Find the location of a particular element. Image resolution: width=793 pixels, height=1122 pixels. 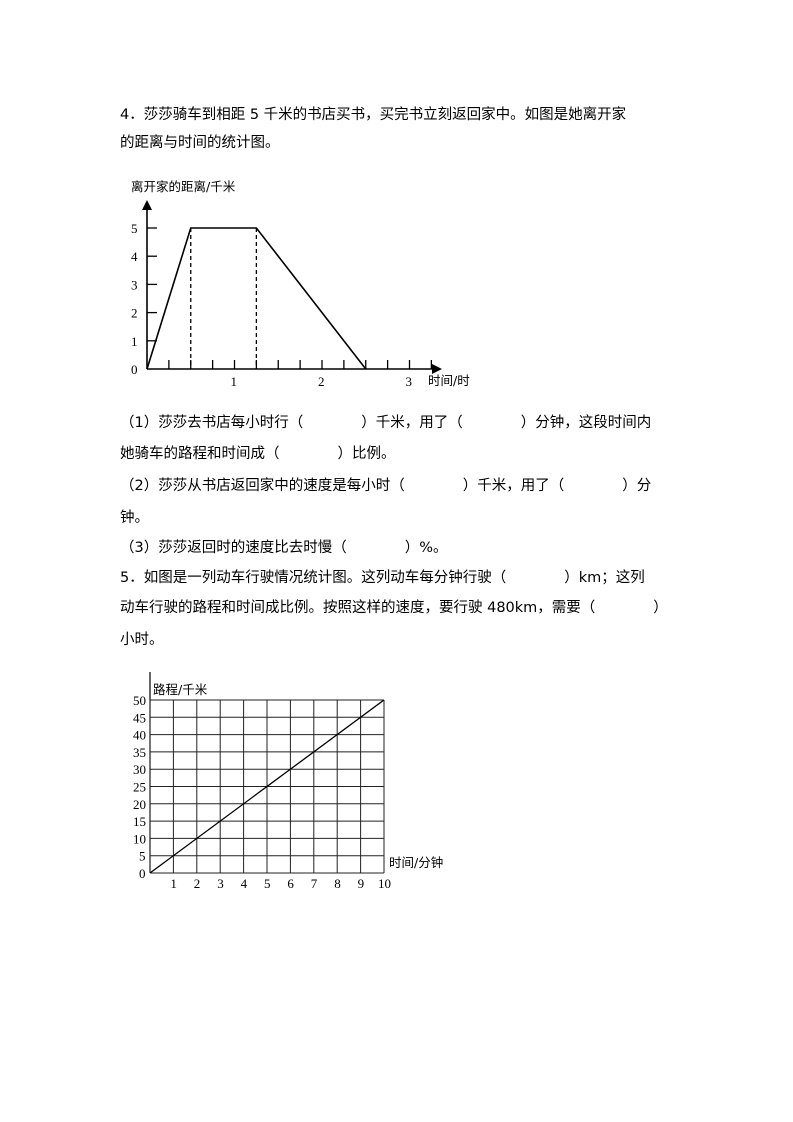

y-axis-label: 离开家的距离/千米 is located at coordinates (183, 186).